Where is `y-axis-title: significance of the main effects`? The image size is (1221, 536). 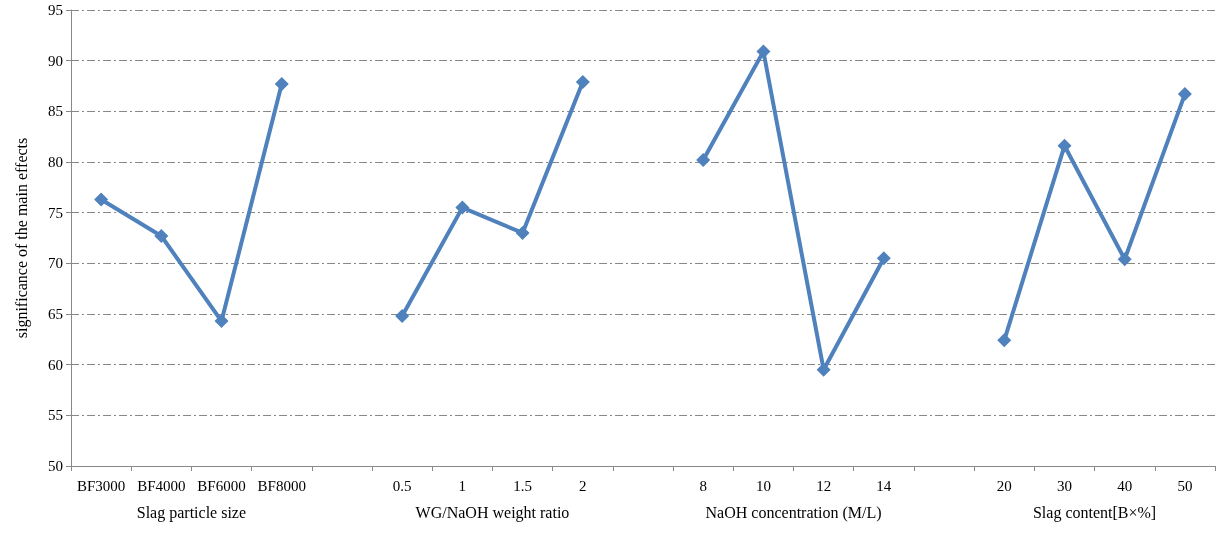
y-axis-title: significance of the main effects is located at coordinates (21, 238).